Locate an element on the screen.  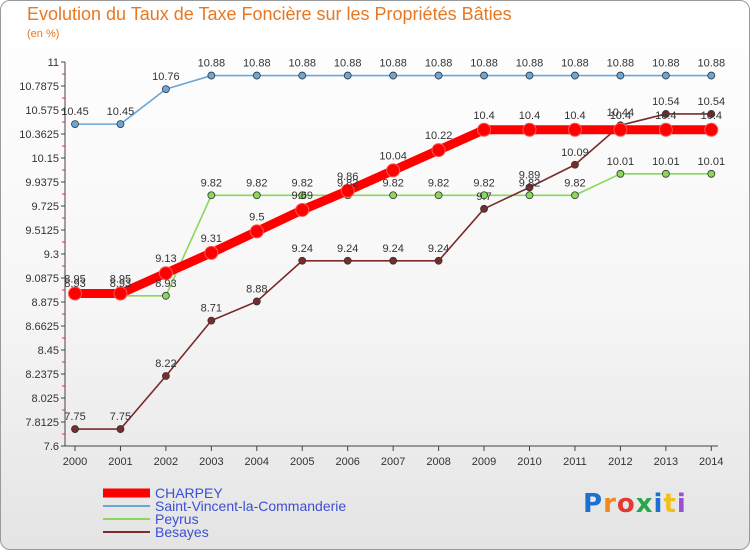
proxiti-logo: Proxiti is located at coordinates (635, 504).